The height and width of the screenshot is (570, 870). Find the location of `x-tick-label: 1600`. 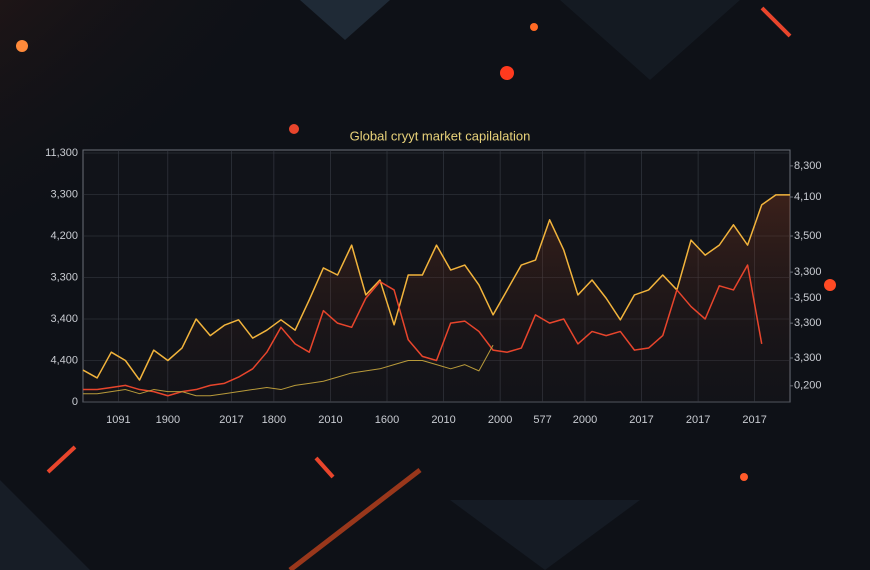

x-tick-label: 1600 is located at coordinates (387, 420).